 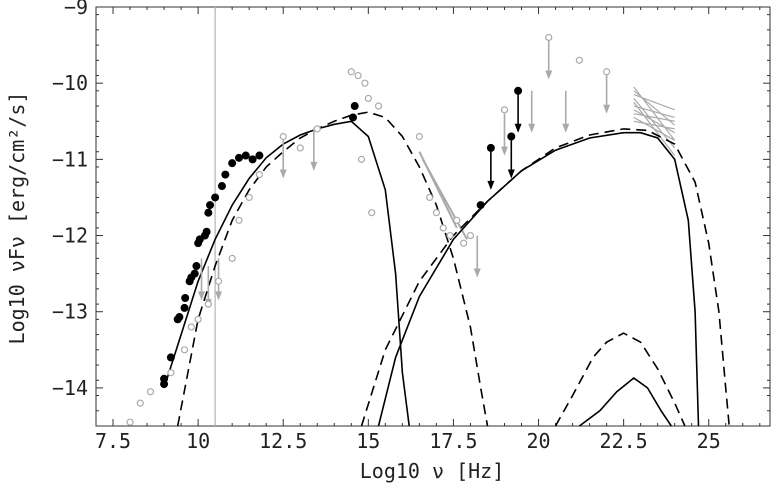 I want to click on x-tick-label: 20, so click(x=538, y=441).